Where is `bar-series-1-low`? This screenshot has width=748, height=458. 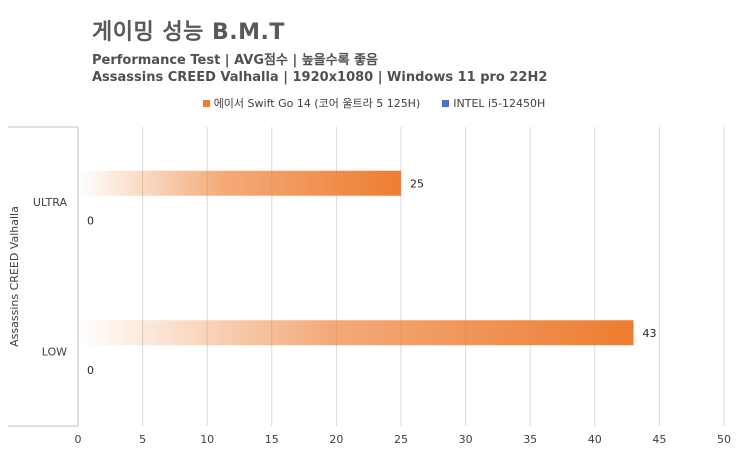 bar-series-1-low is located at coordinates (356, 333).